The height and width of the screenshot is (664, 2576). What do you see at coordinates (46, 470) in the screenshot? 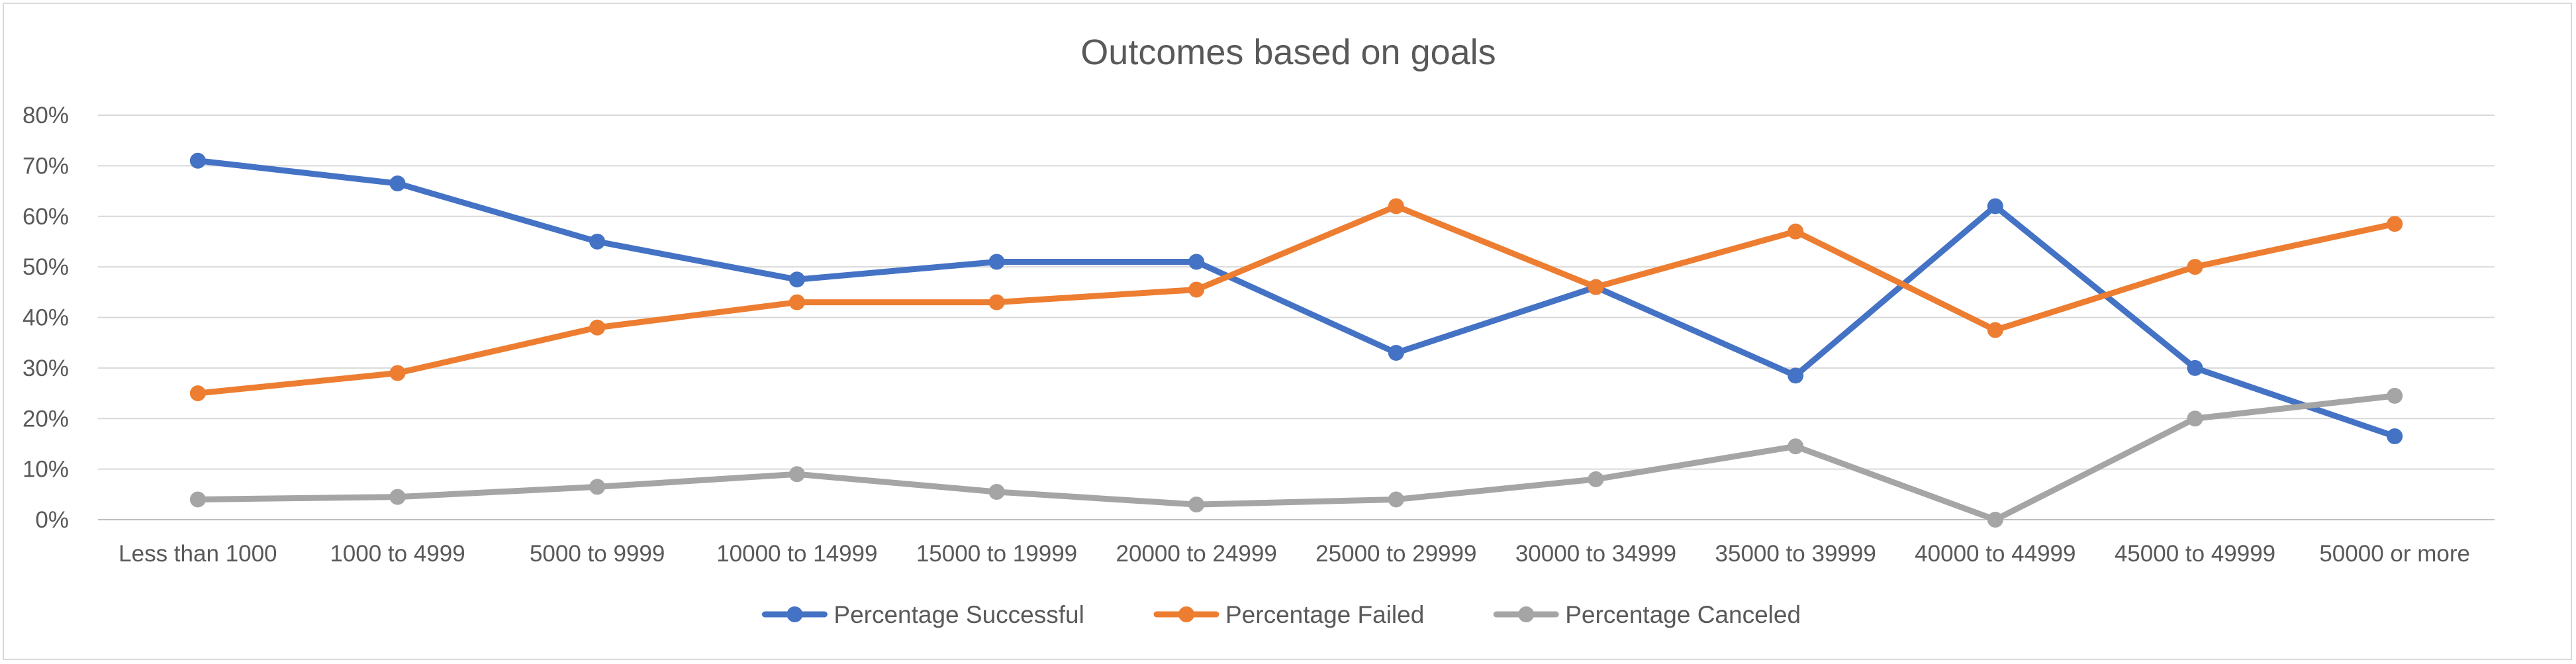
I see `y-tick-label: 10%` at bounding box center [46, 470].